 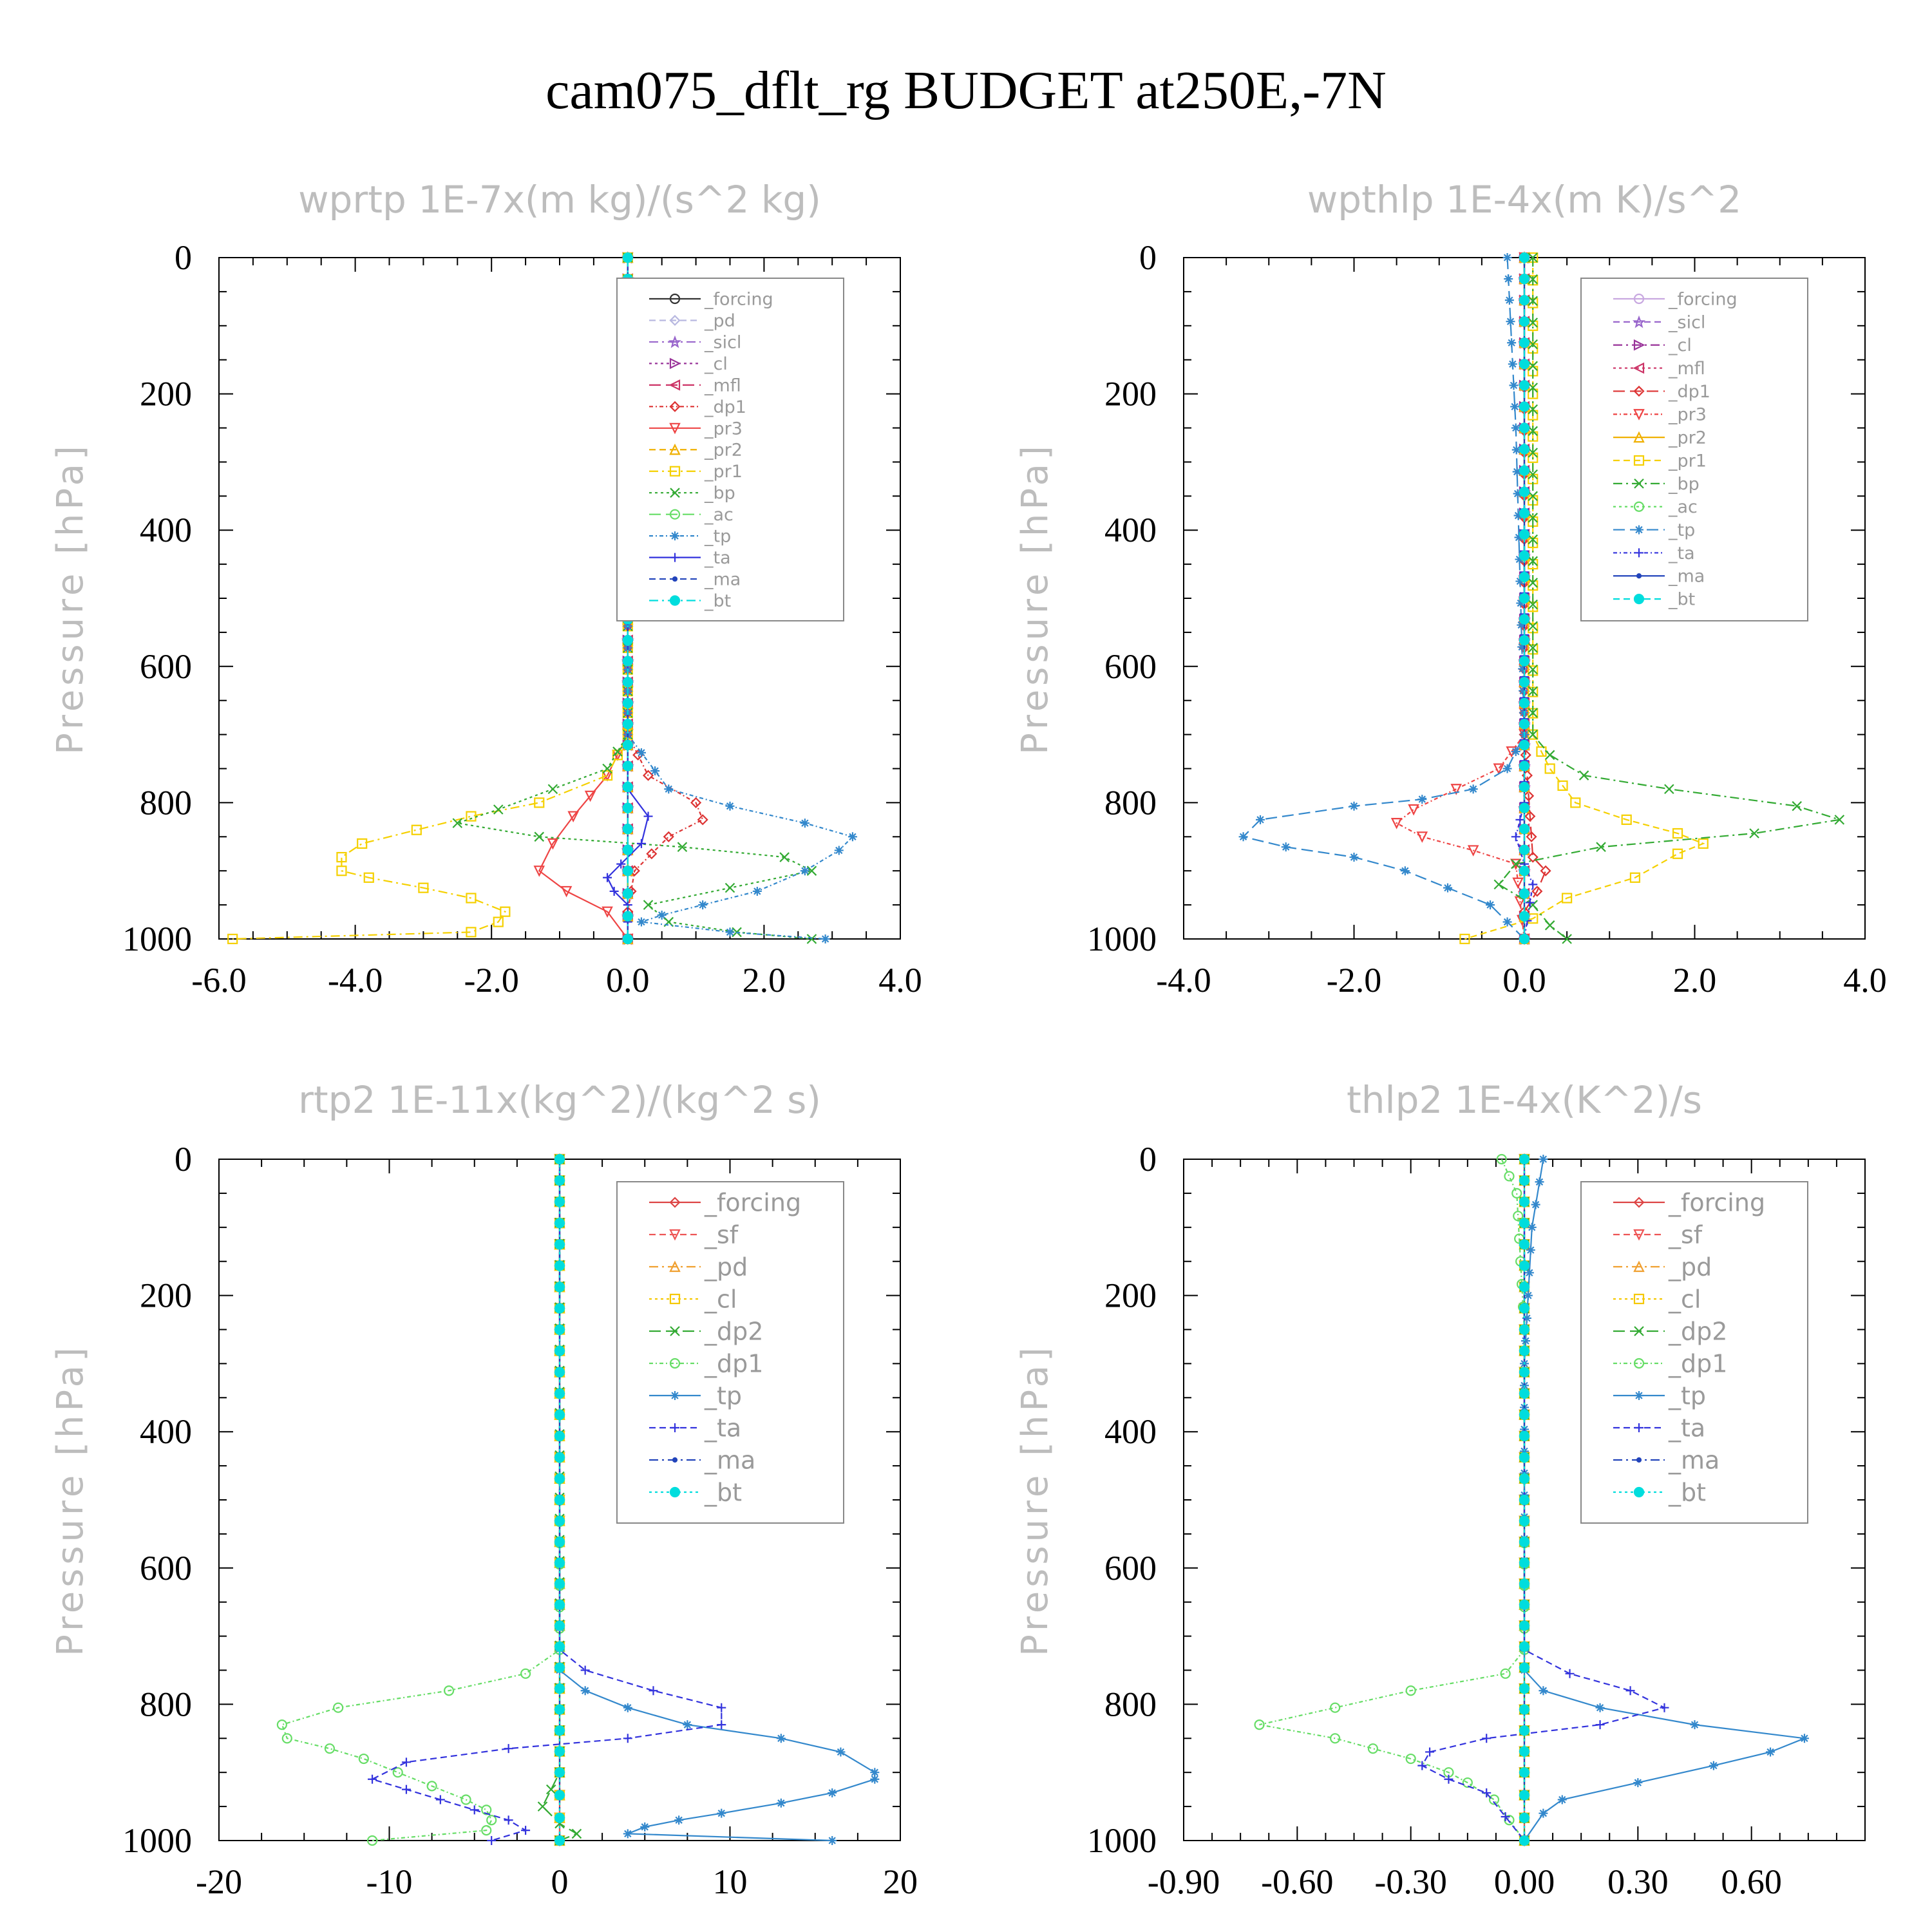 What do you see at coordinates (717, 601) in the screenshot?
I see `panel-1-legend-label: _bt` at bounding box center [717, 601].